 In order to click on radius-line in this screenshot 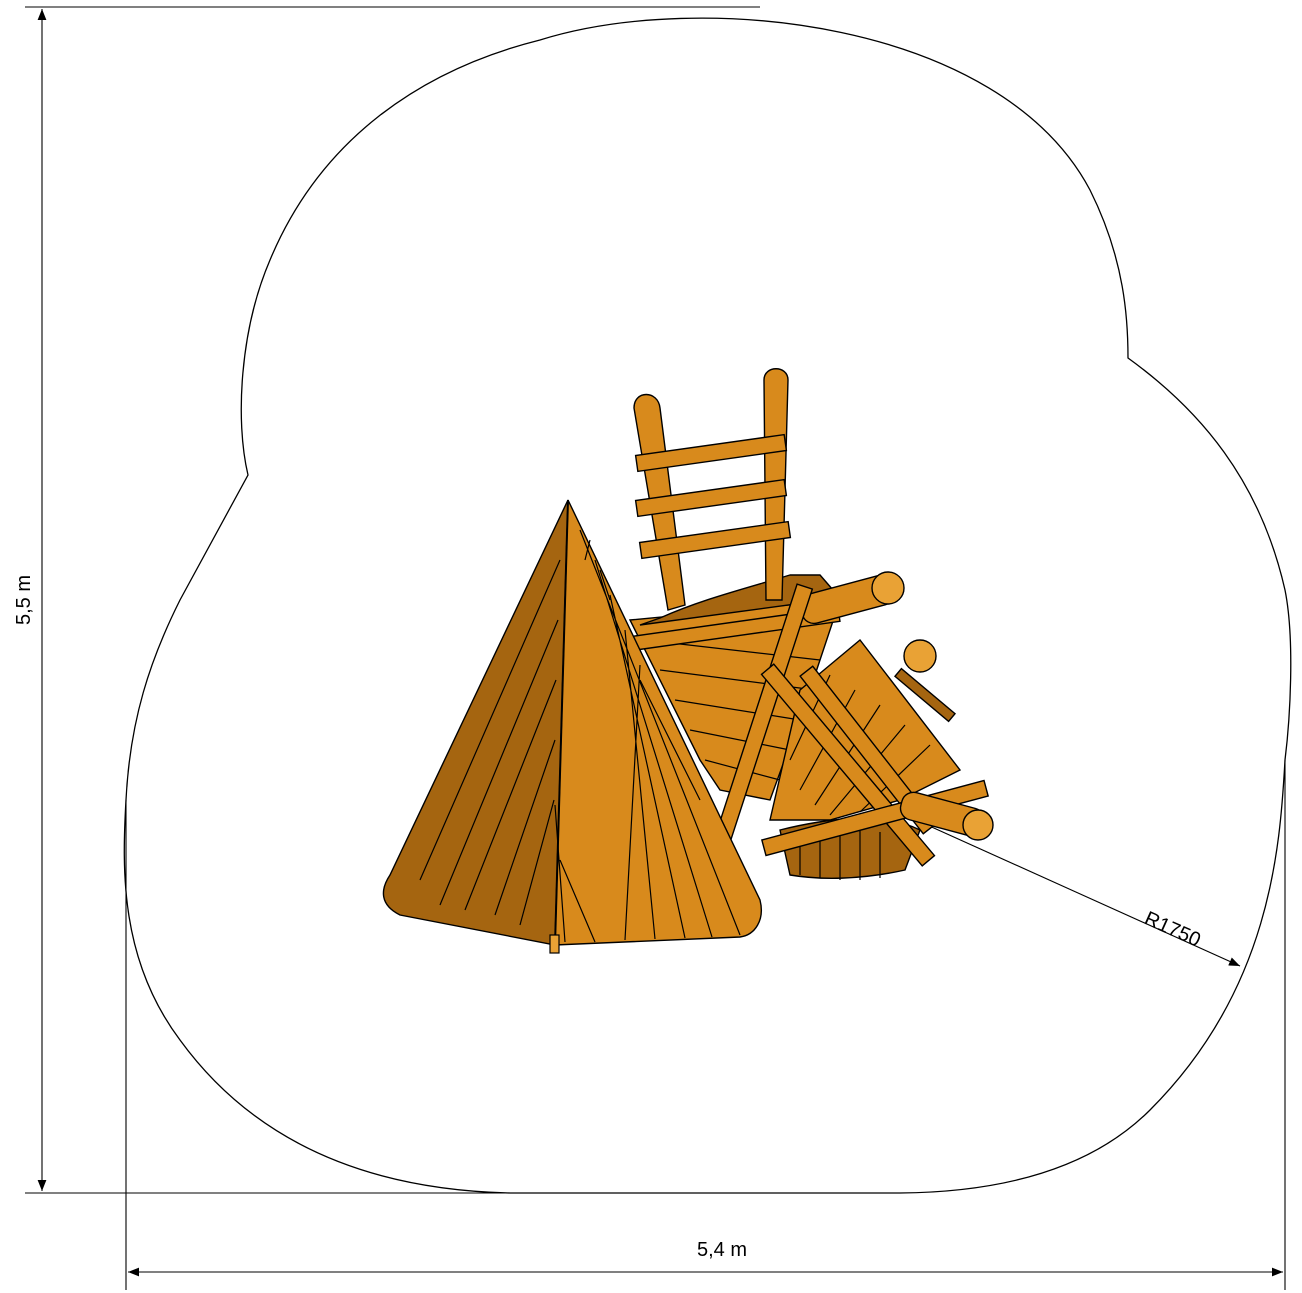, I will do `click(1072, 890)`.